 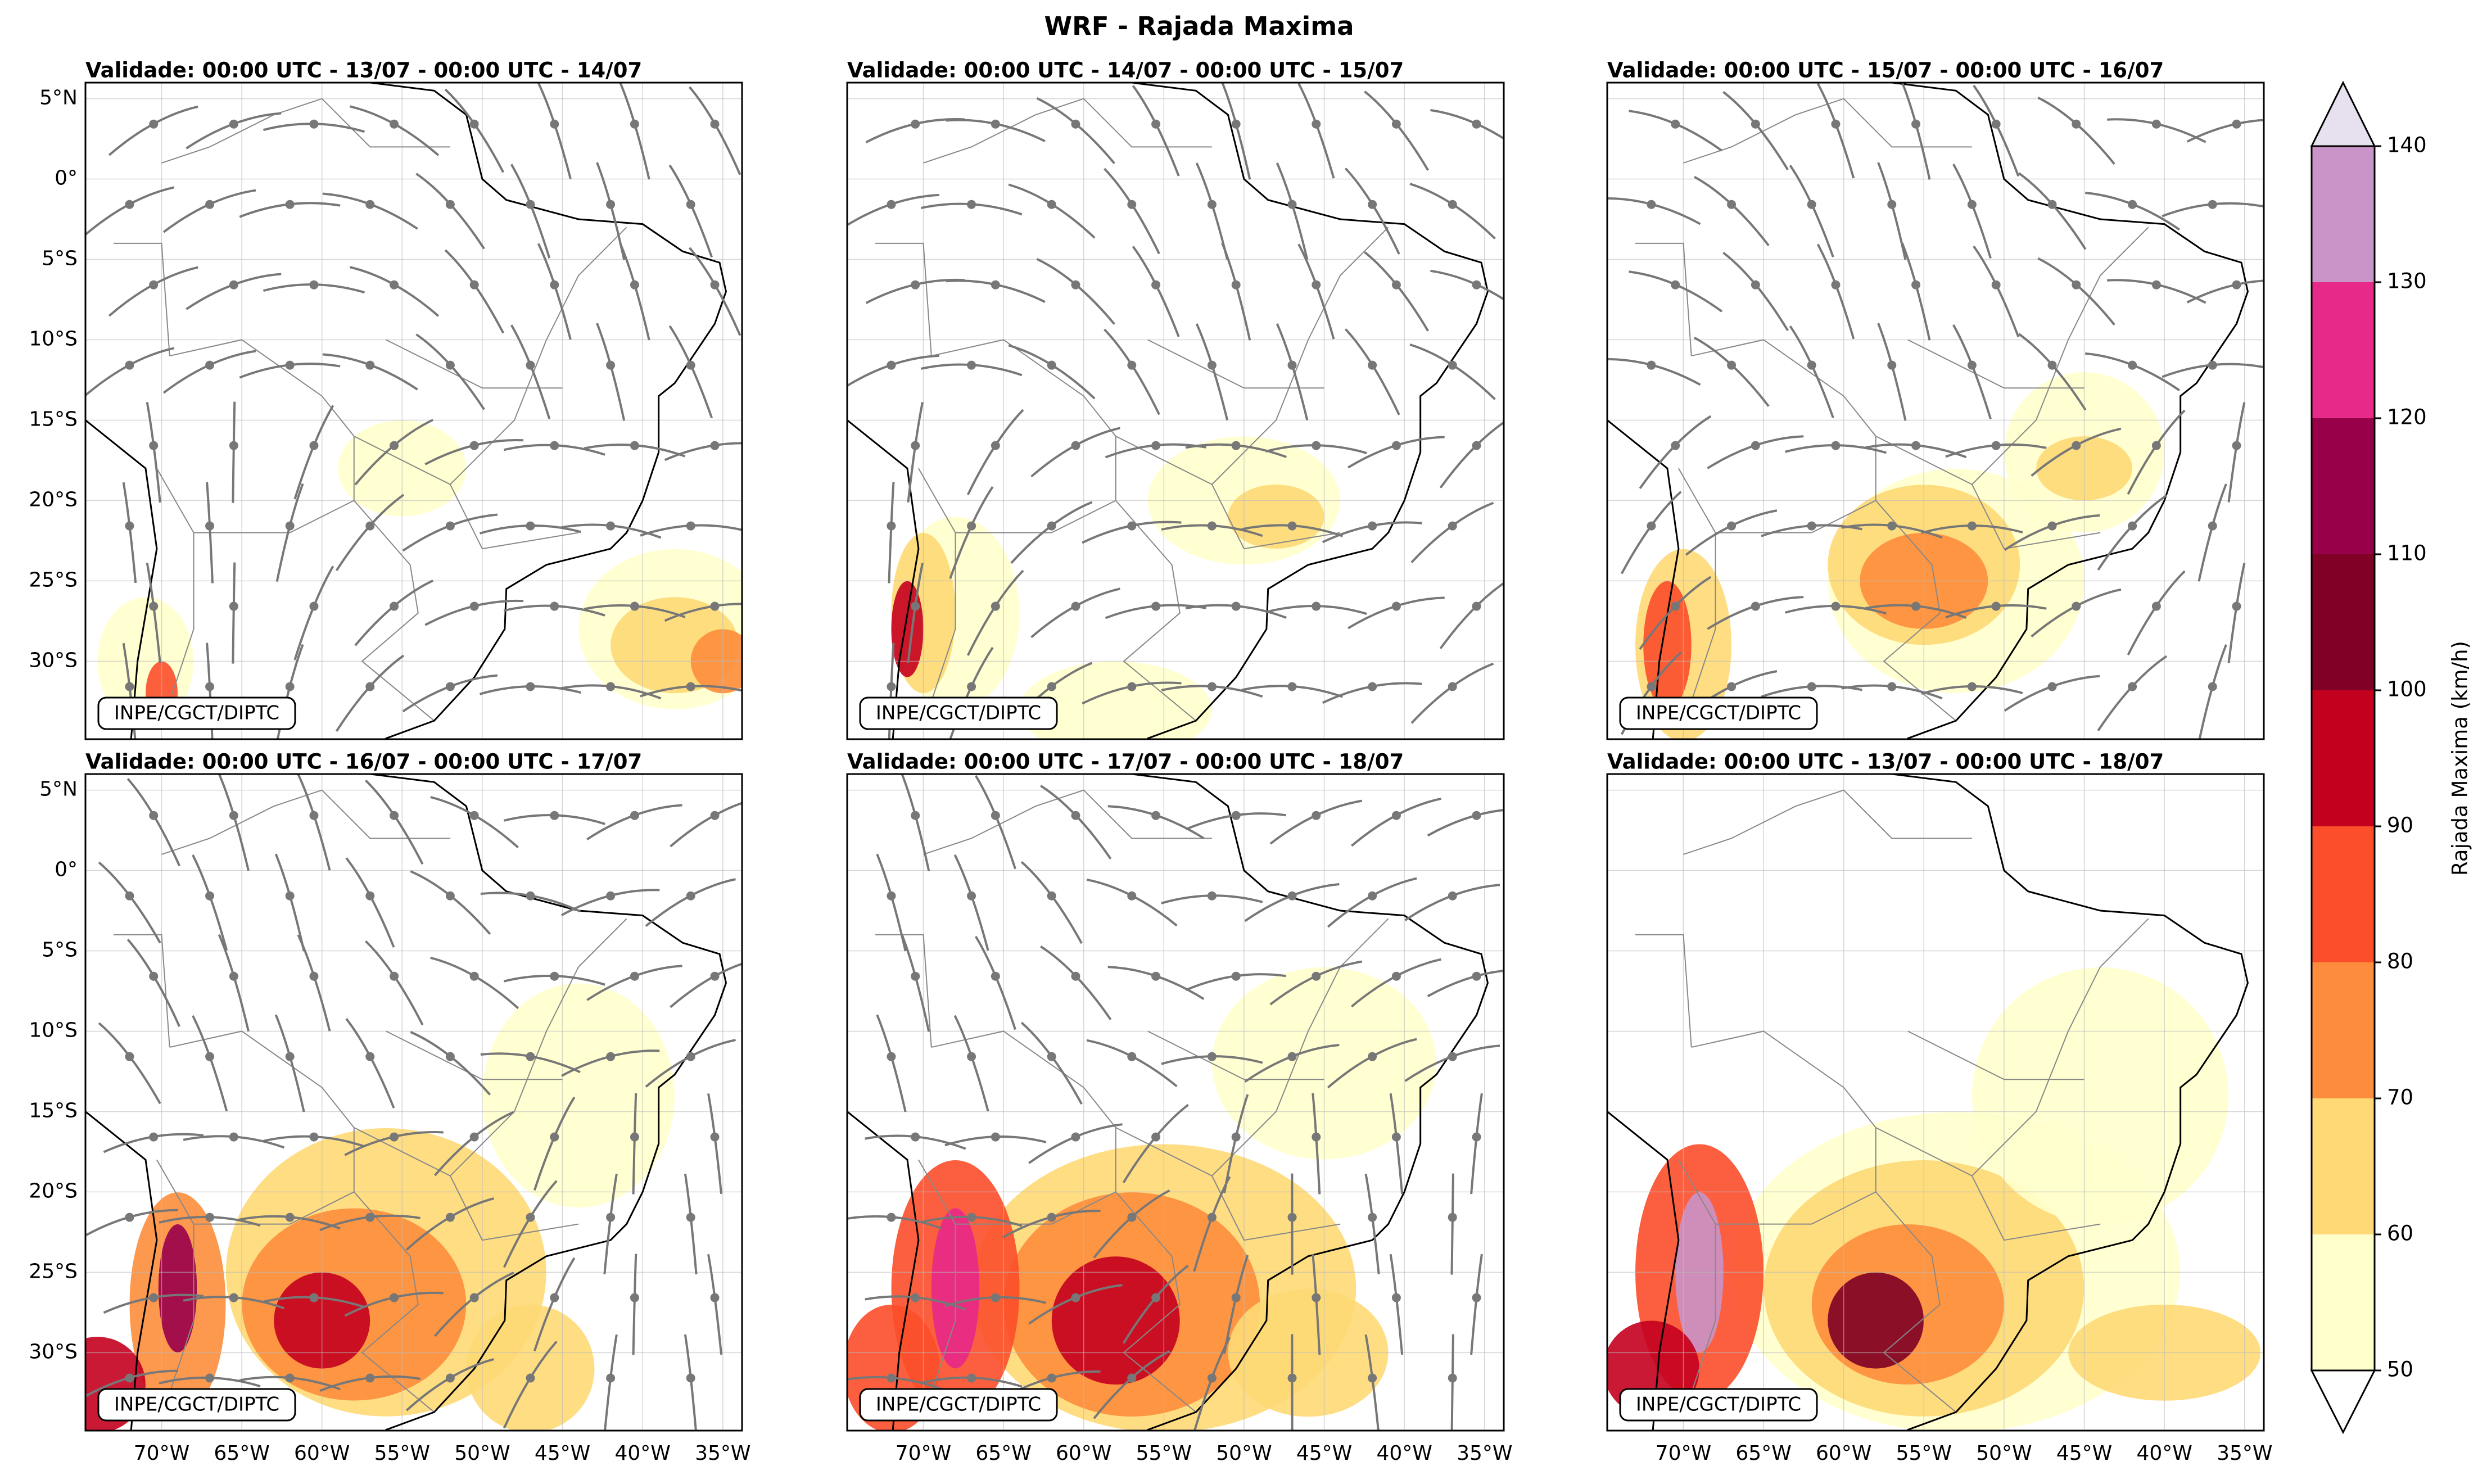 What do you see at coordinates (66, 869) in the screenshot?
I see `lat-label: 0°` at bounding box center [66, 869].